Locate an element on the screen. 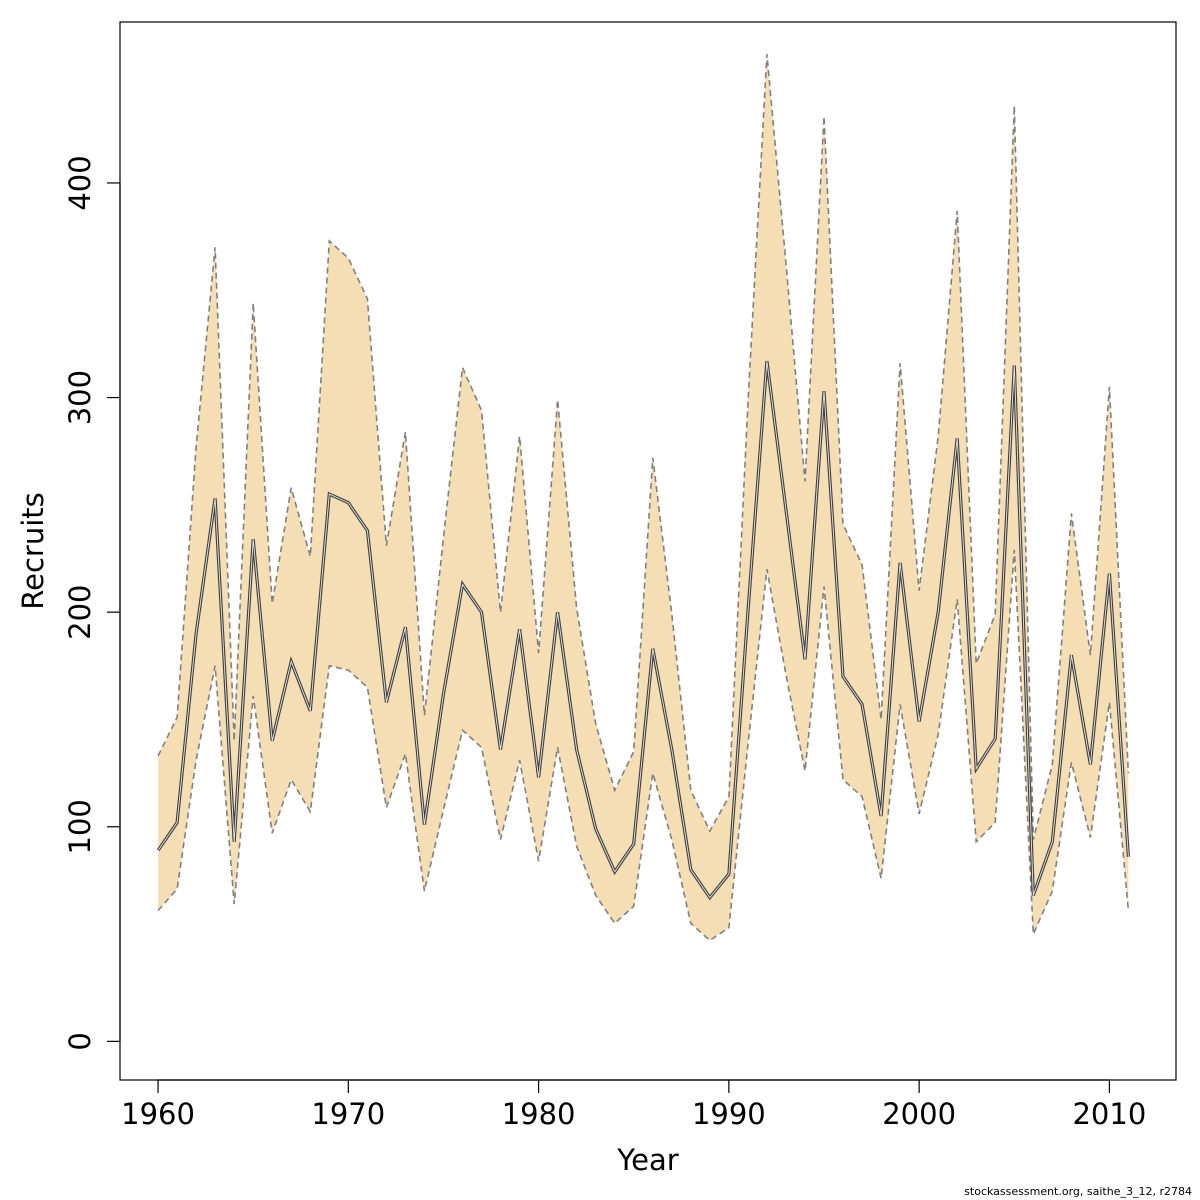  x-axis: 1960 1970 1980 1990 2000 2010 is located at coordinates (633, 1105).